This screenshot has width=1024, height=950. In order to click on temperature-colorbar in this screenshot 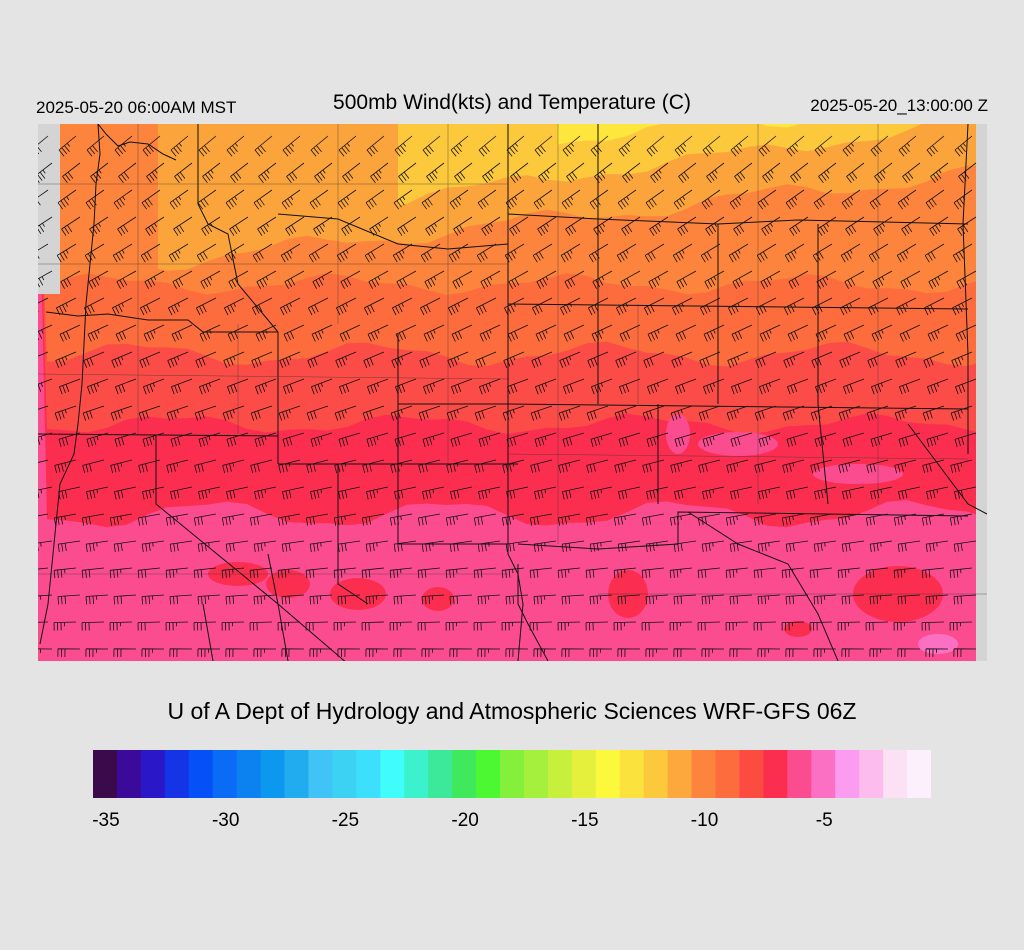, I will do `click(512, 774)`.